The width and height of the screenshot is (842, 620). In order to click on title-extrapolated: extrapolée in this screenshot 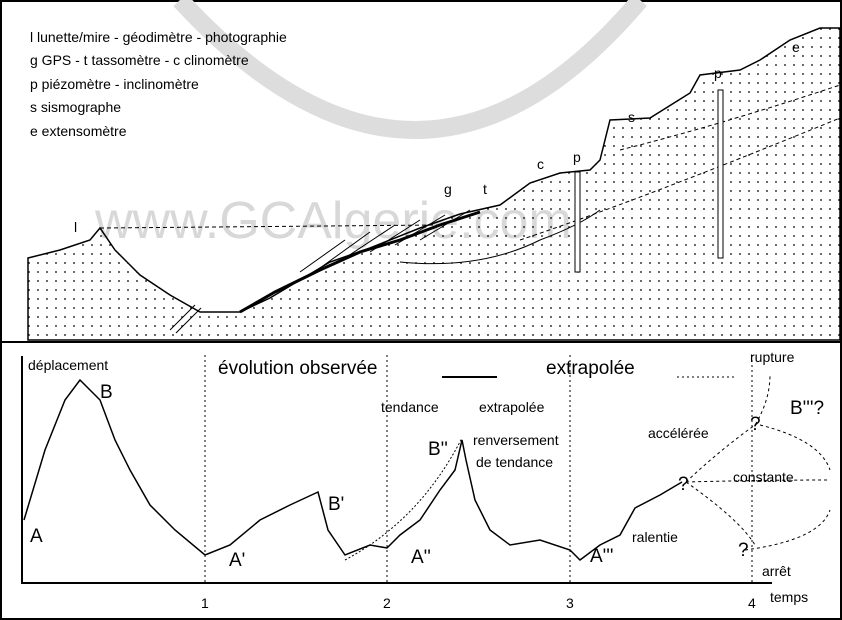, I will do `click(590, 368)`.